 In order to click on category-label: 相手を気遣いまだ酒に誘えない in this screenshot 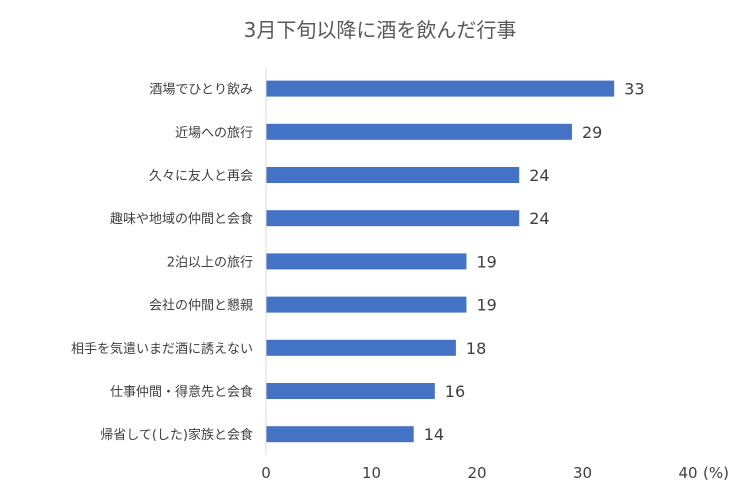, I will do `click(162, 349)`.